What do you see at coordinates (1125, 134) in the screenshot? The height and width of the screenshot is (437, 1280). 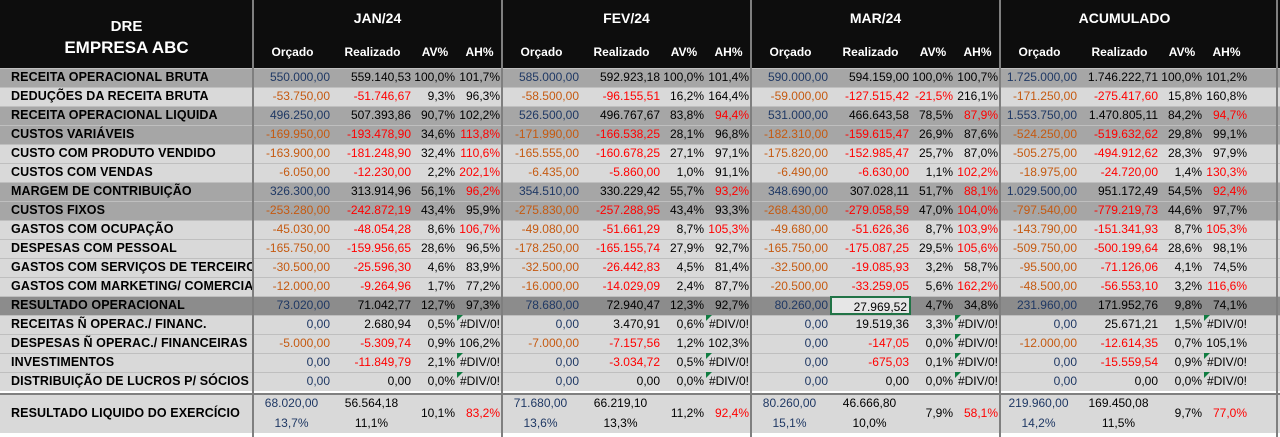 I see `cell-value: -519.632,62` at bounding box center [1125, 134].